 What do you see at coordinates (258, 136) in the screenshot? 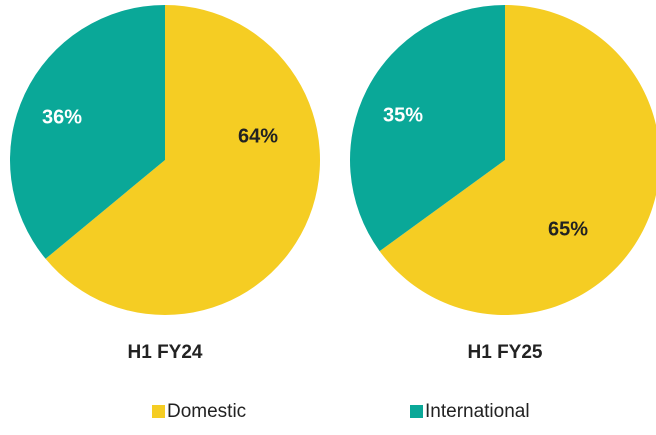
I see `data-label: 64%` at bounding box center [258, 136].